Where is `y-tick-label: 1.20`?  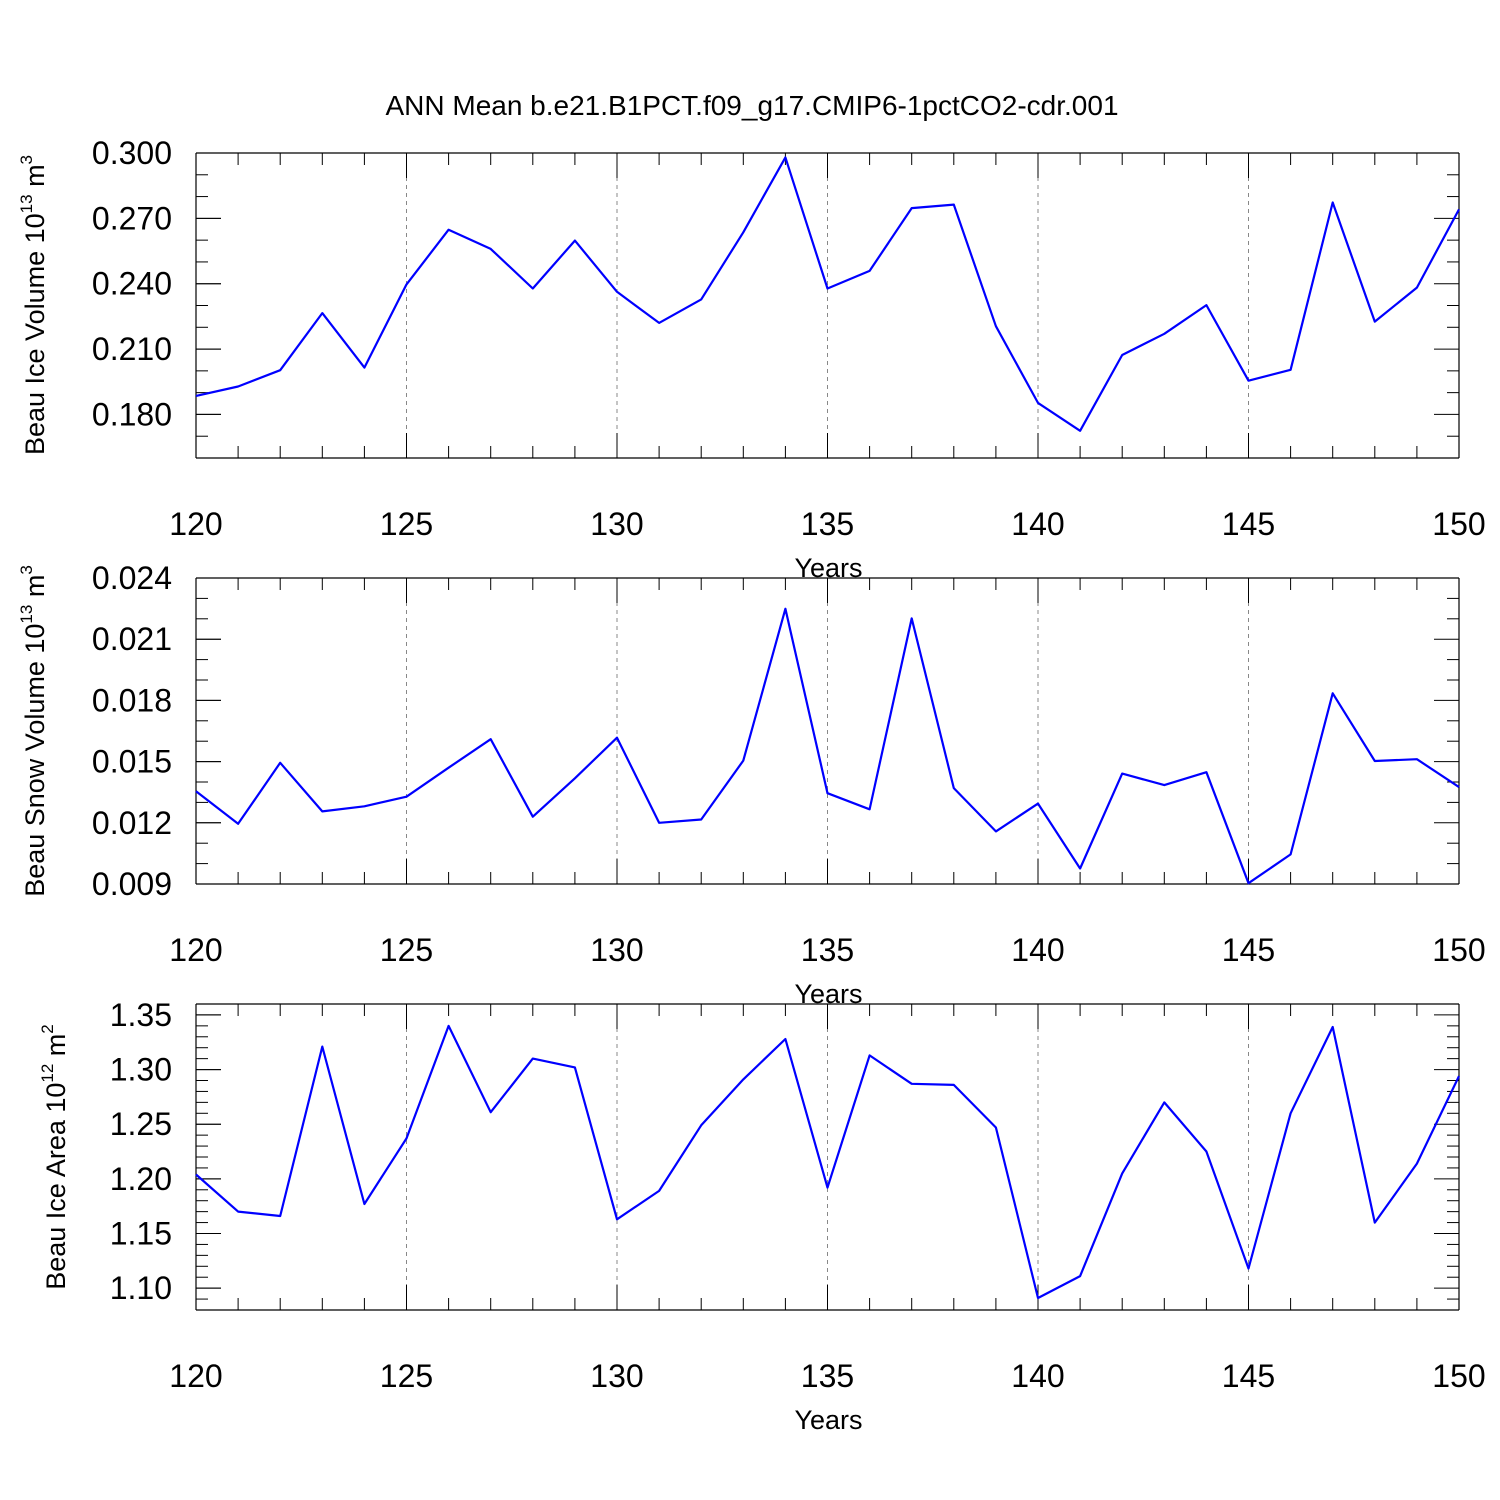
y-tick-label: 1.20 is located at coordinates (141, 1179).